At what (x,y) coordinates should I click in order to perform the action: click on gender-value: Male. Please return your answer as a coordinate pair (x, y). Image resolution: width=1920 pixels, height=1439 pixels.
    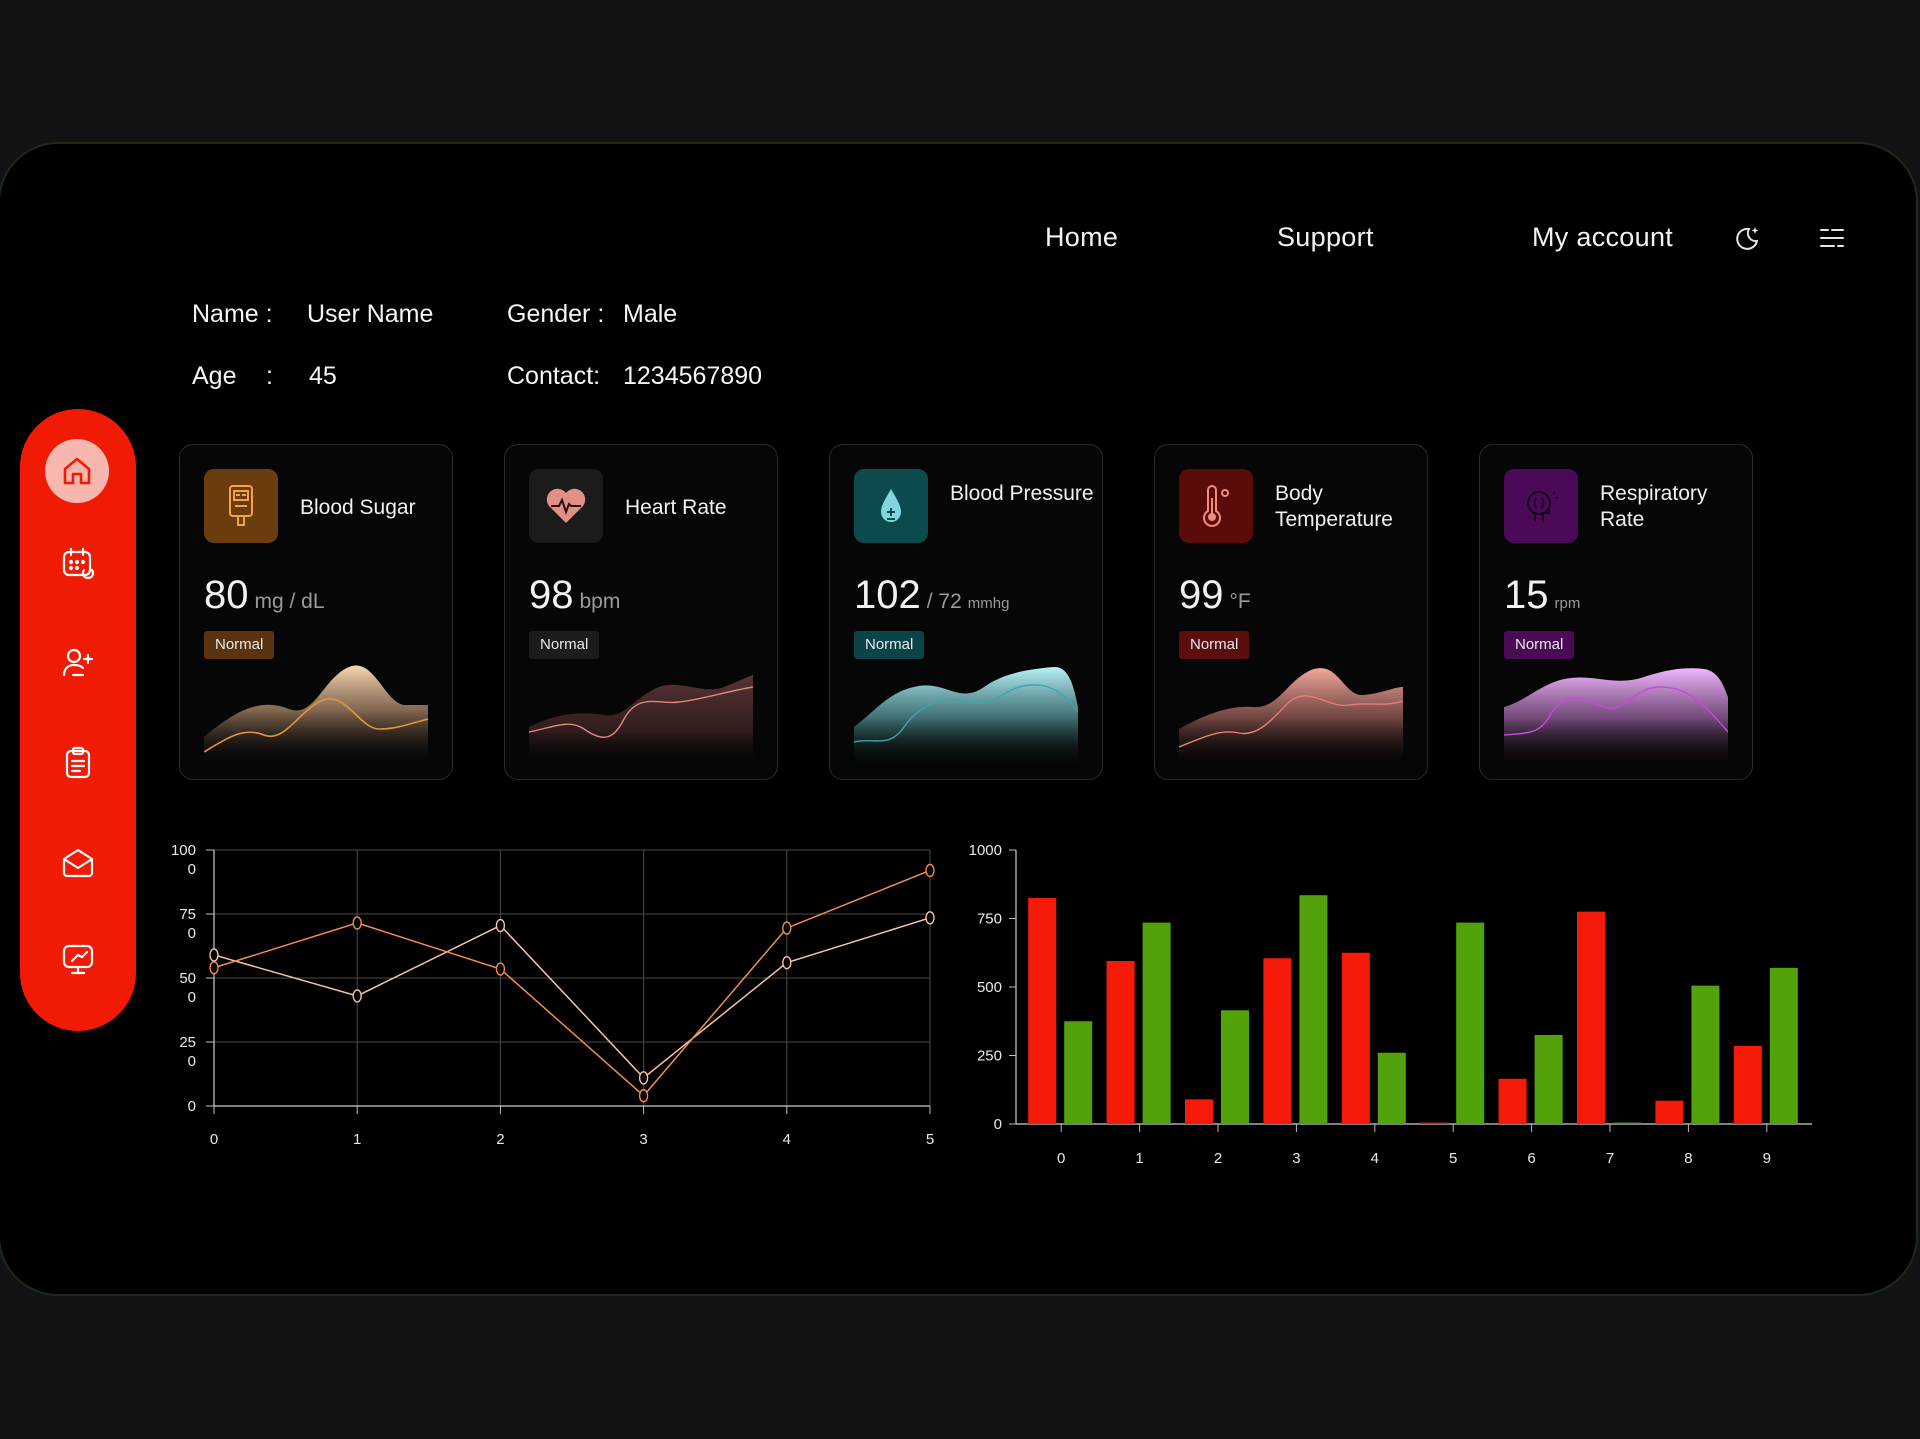
    Looking at the image, I should click on (650, 314).